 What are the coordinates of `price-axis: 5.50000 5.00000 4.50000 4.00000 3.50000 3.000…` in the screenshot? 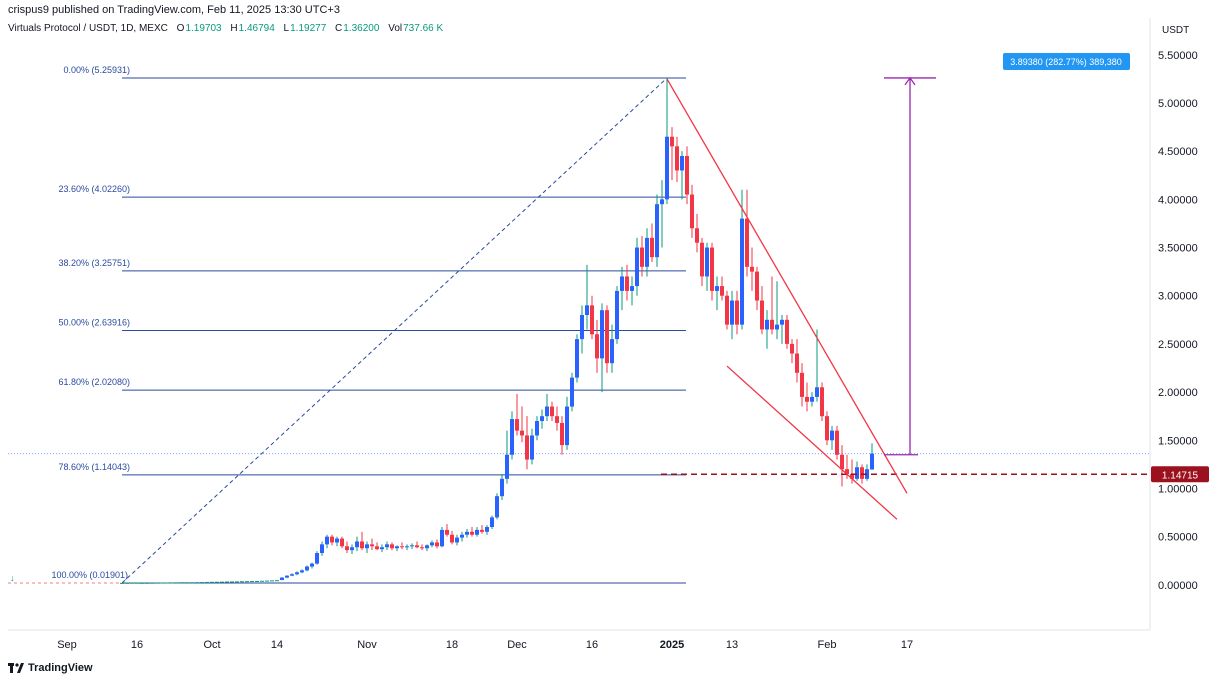 It's located at (1173, 324).